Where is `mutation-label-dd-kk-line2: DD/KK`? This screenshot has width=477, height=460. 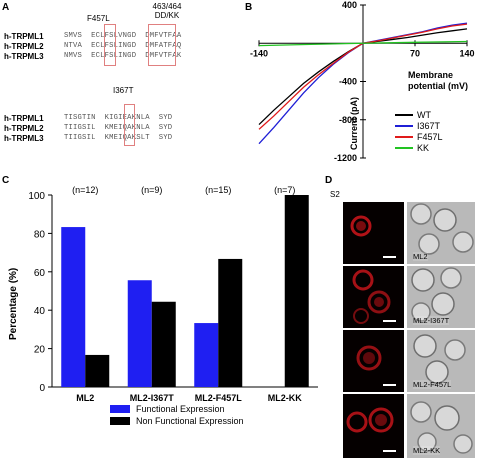
mutation-label-dd-kk-line2: DD/KK is located at coordinates (167, 15).